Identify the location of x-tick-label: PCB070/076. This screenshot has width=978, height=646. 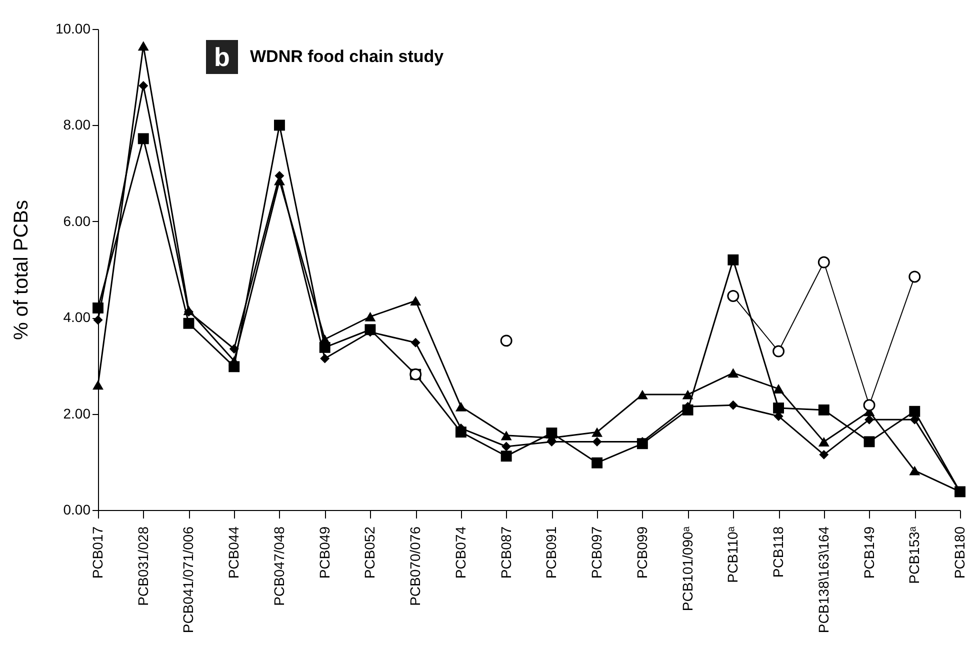
(415, 566).